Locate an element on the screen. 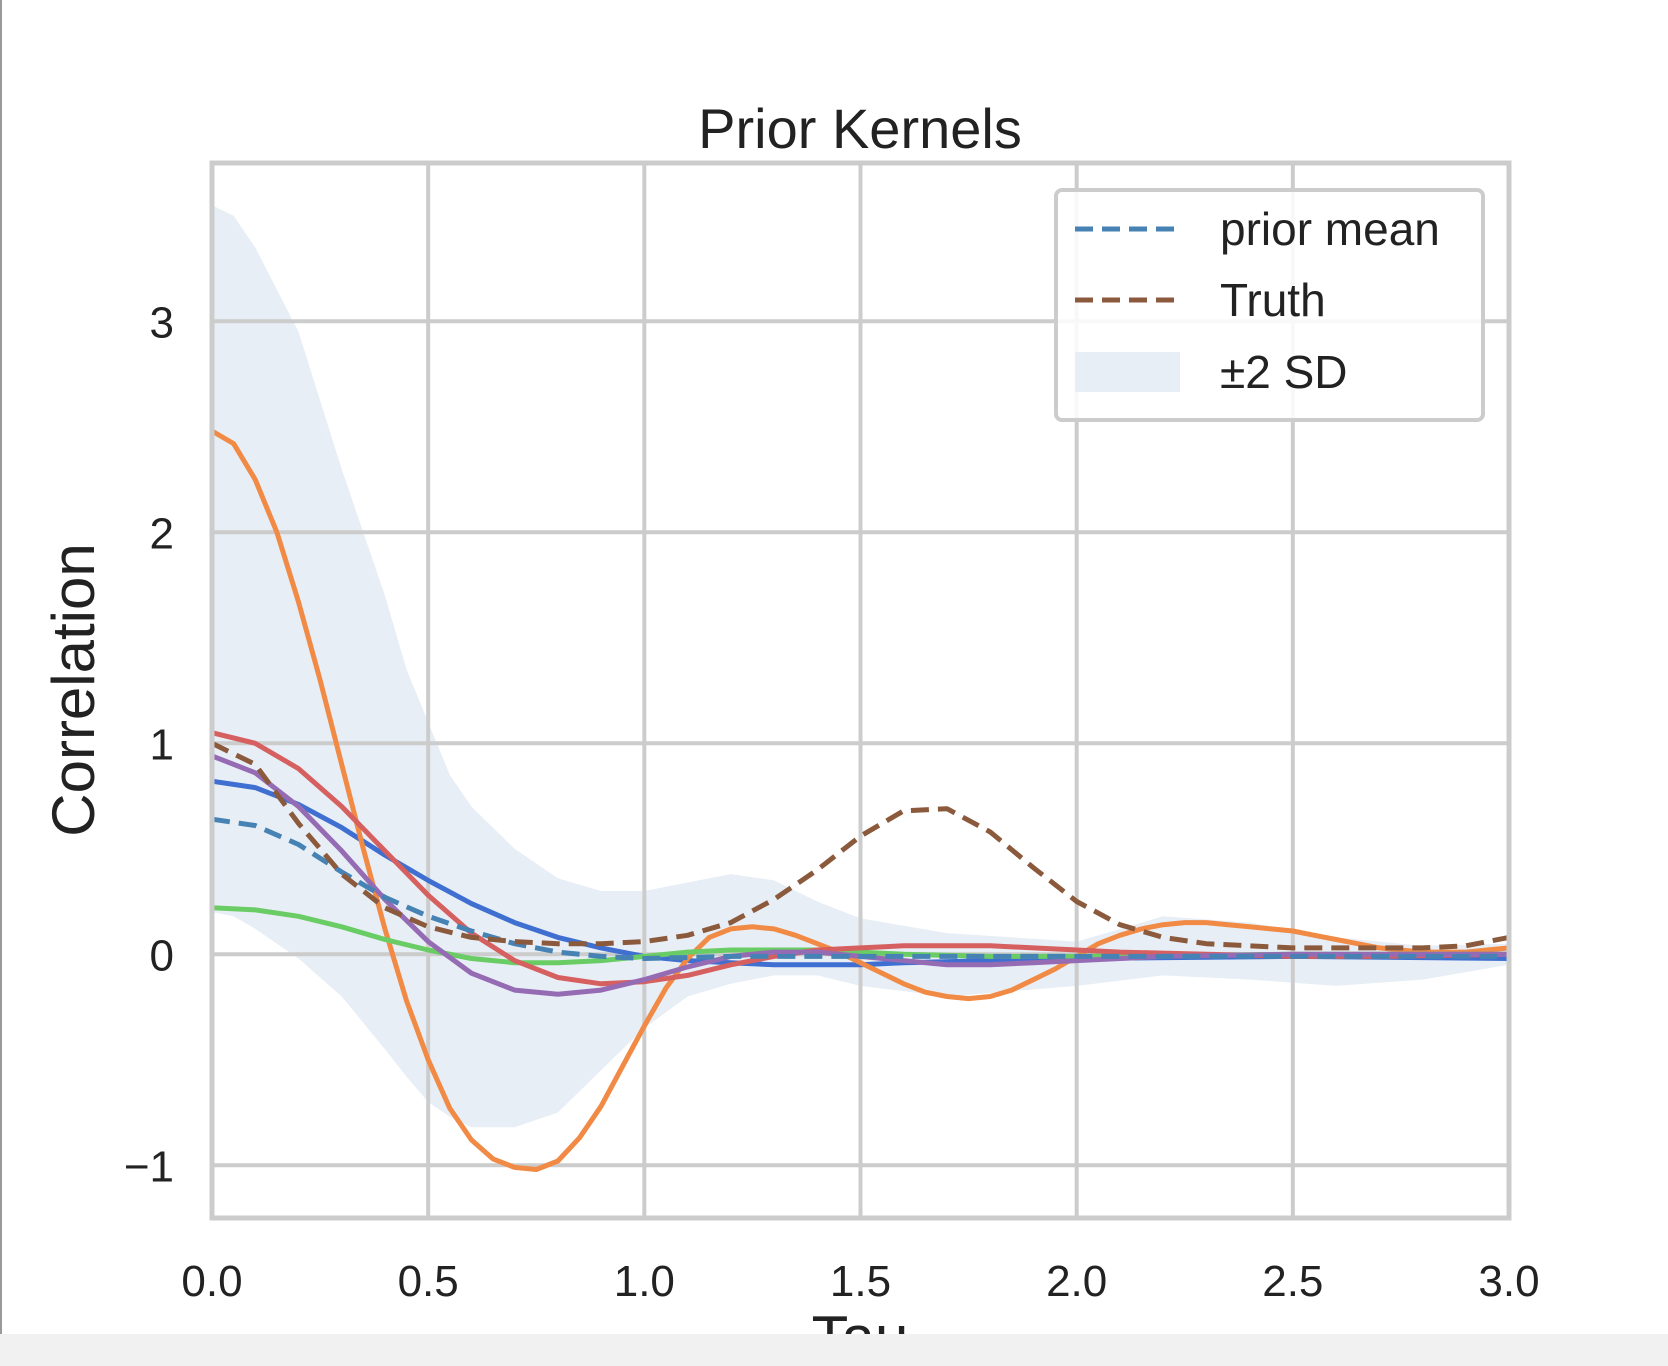 This screenshot has width=1668, height=1366. series-line-sample-purple is located at coordinates (860, 875).